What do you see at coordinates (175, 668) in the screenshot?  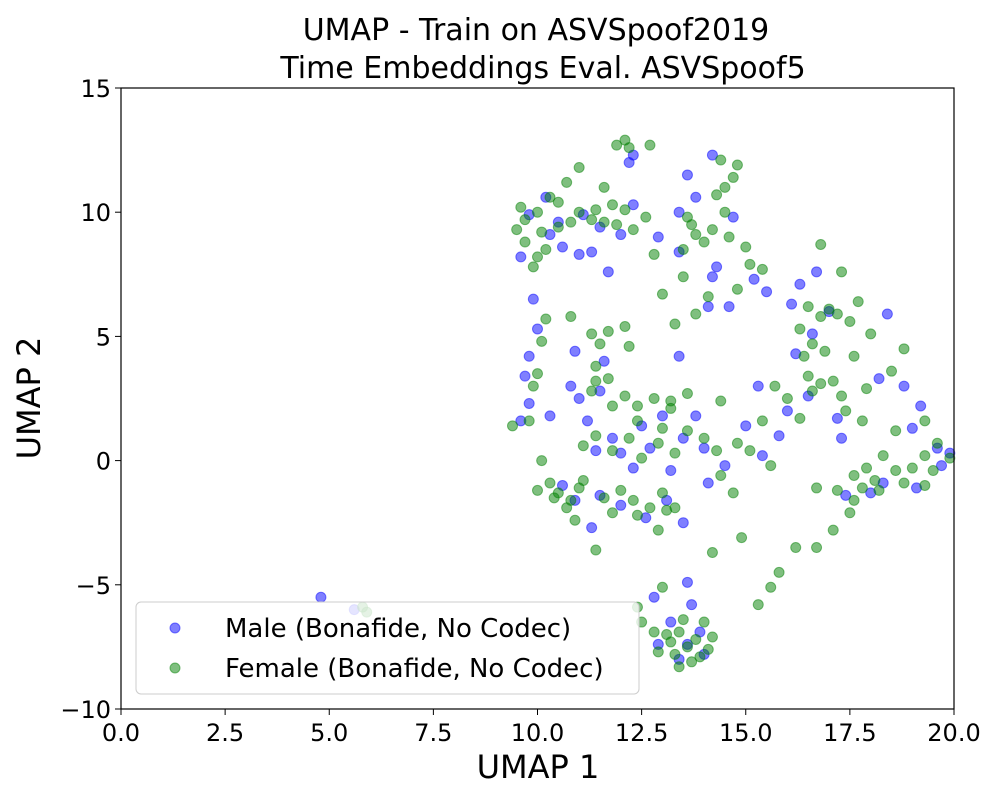 I see `legend-marker-female` at bounding box center [175, 668].